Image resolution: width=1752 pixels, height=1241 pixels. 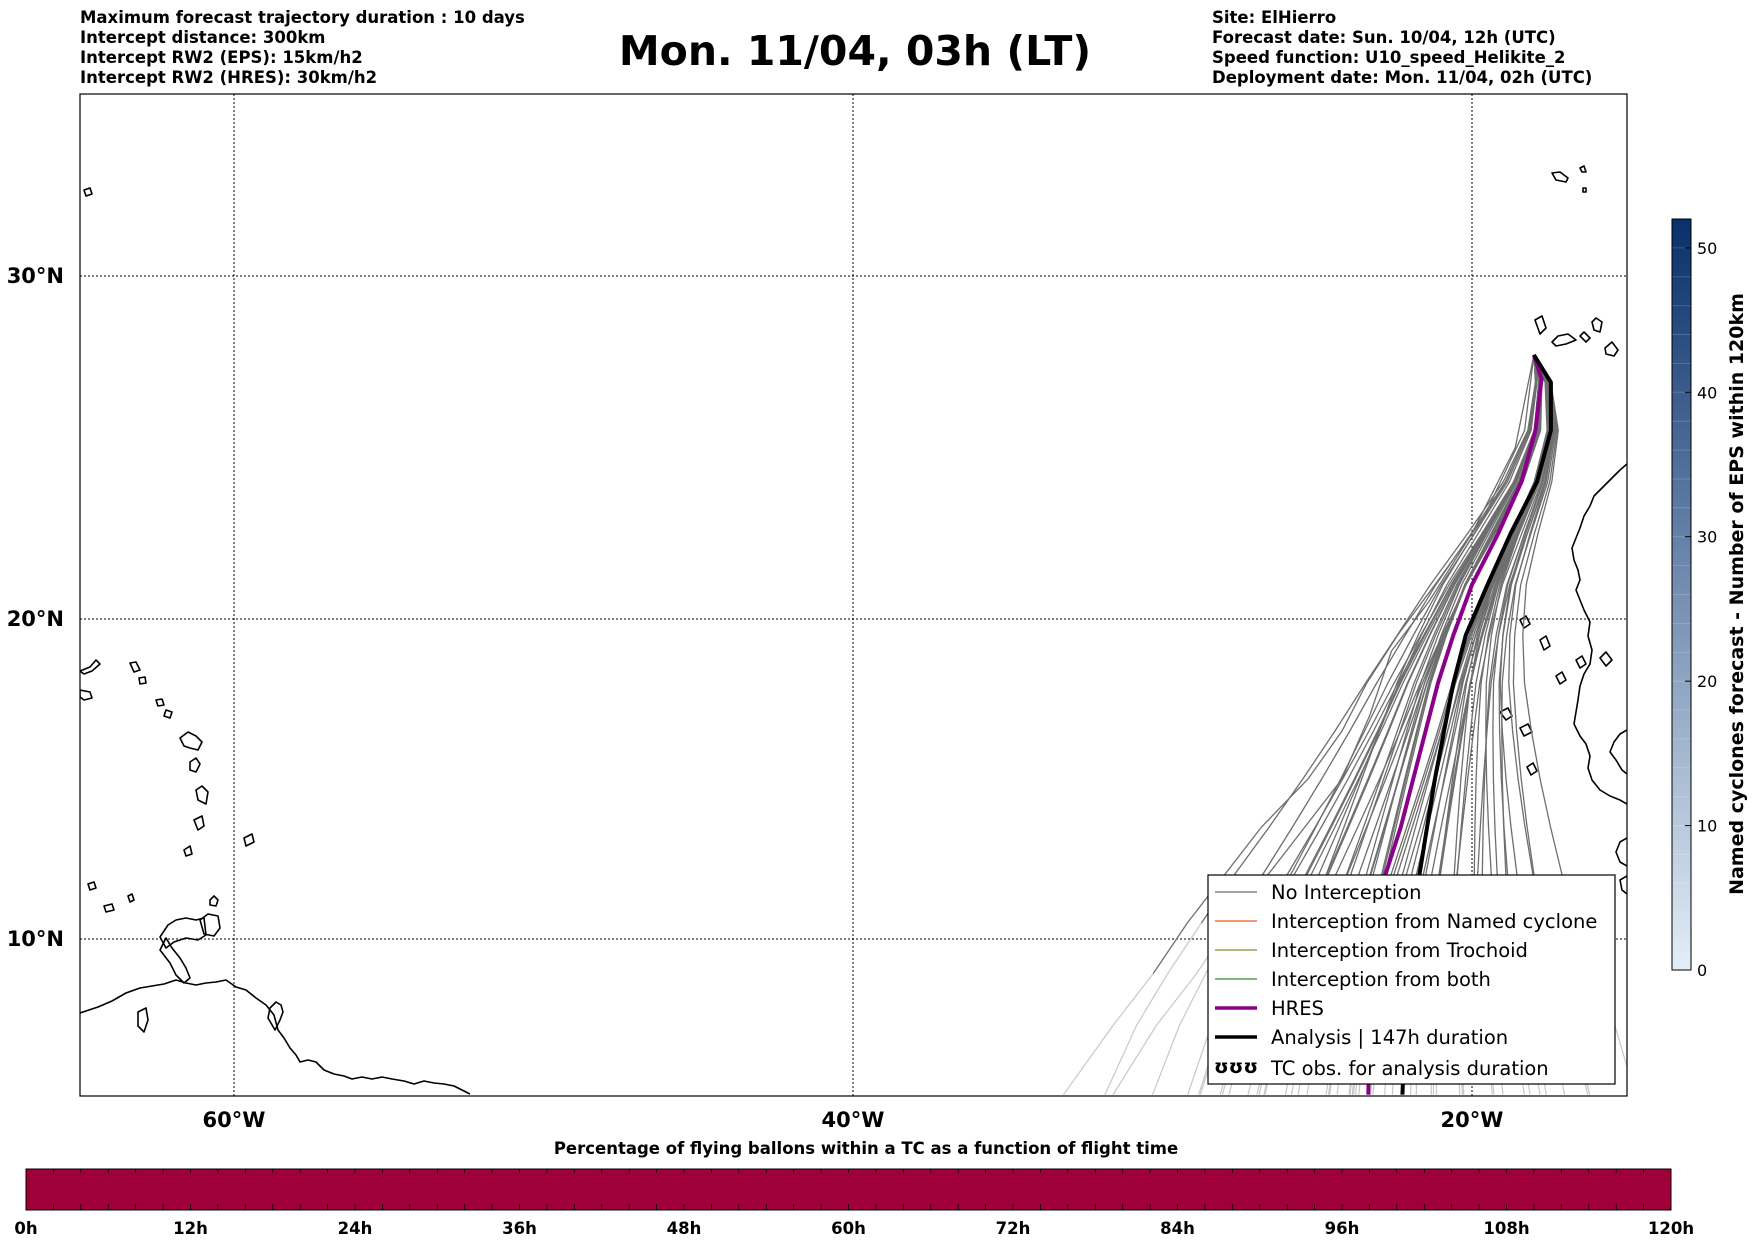 I want to click on coast-barbados, so click(x=249, y=840).